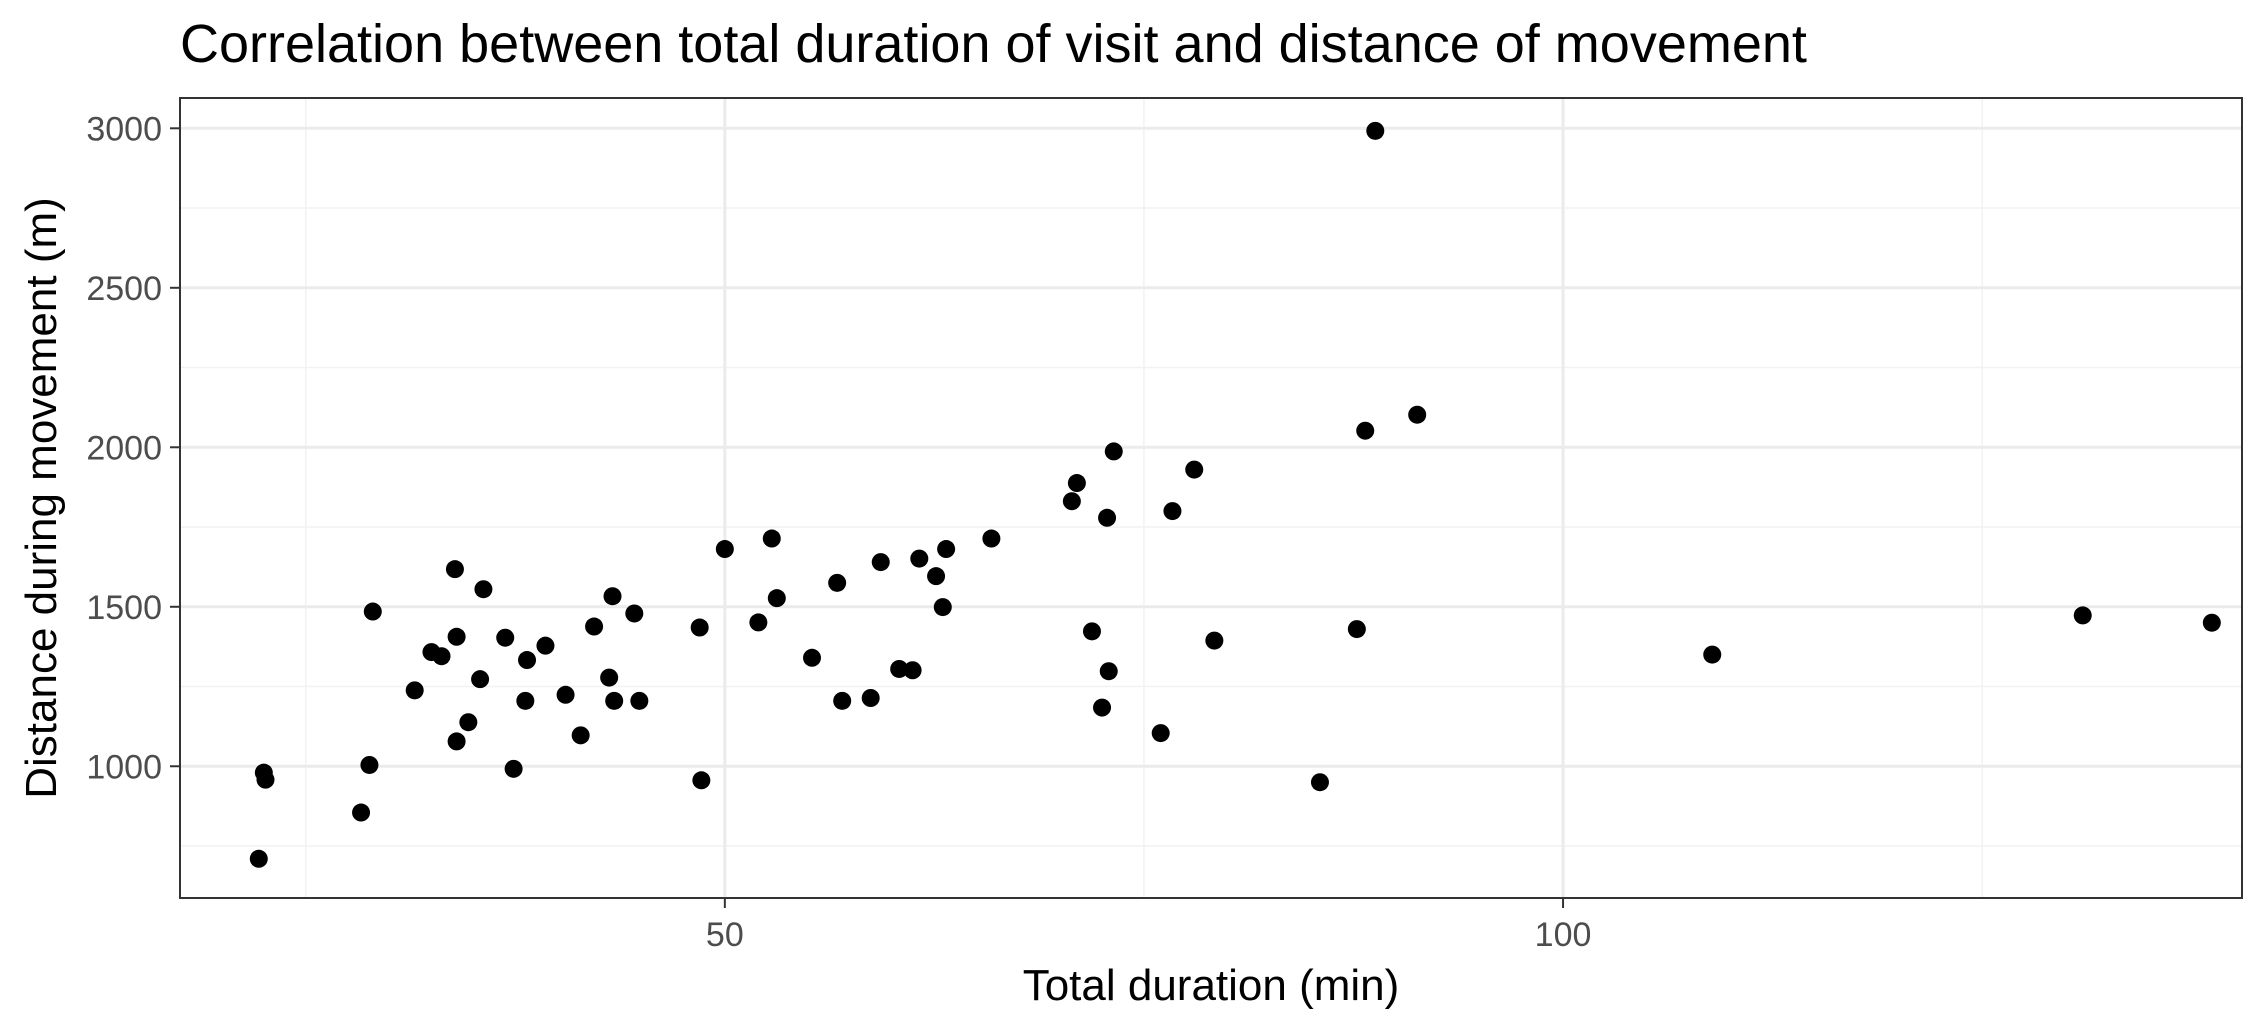 The height and width of the screenshot is (1034, 2268). Describe the element at coordinates (124, 289) in the screenshot. I see `y-tick-label: 2500` at that location.